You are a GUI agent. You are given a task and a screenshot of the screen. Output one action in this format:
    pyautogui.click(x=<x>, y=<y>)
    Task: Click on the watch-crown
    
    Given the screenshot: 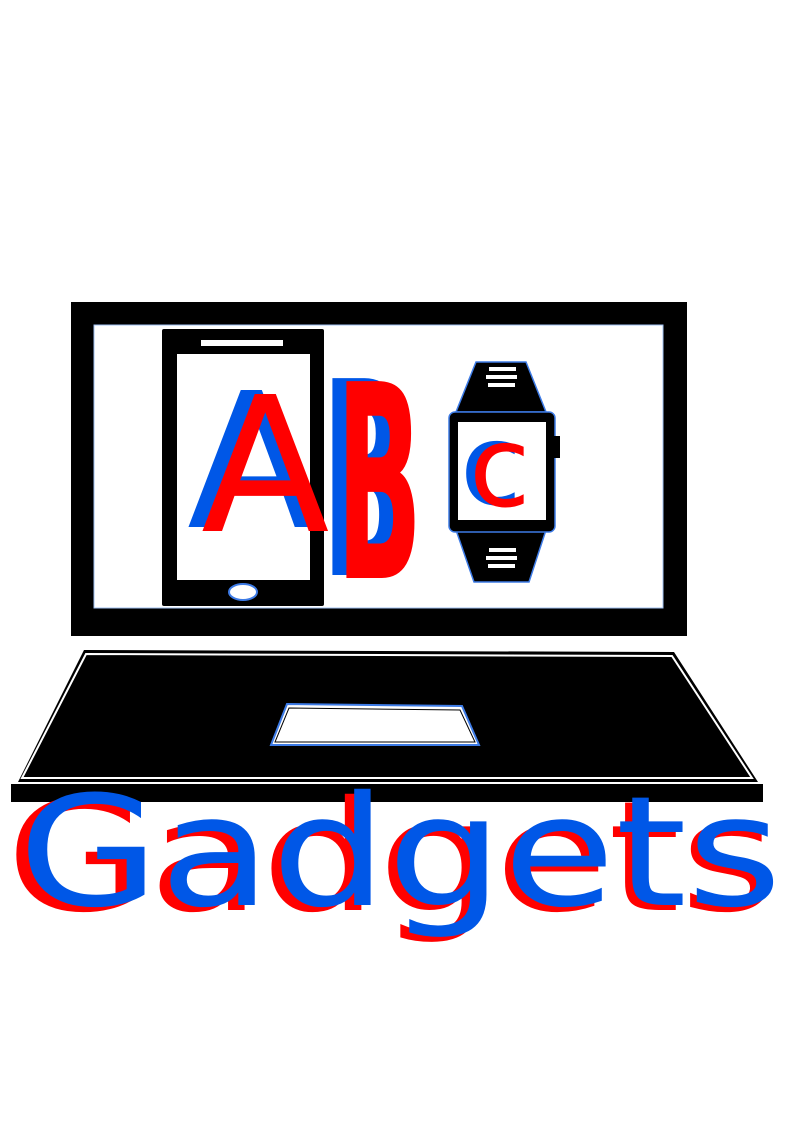 What is the action you would take?
    pyautogui.click(x=557, y=447)
    